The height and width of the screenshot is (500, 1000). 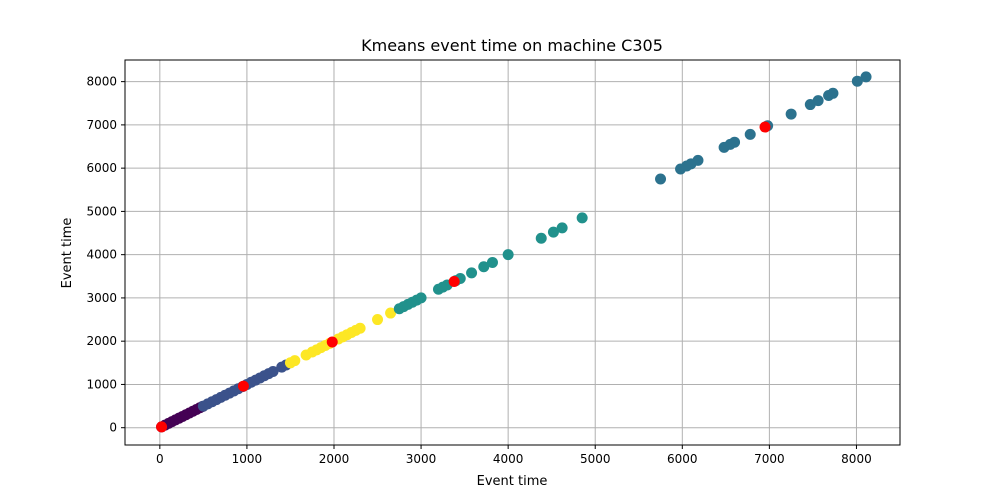 I want to click on y-axis-ticks: 0 1000 2000 3000 4000 5000 6000 7000 8000, so click(x=105, y=255).